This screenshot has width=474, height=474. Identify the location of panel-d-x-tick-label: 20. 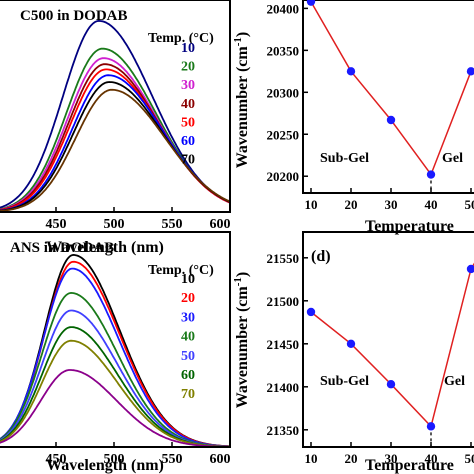
(351, 458).